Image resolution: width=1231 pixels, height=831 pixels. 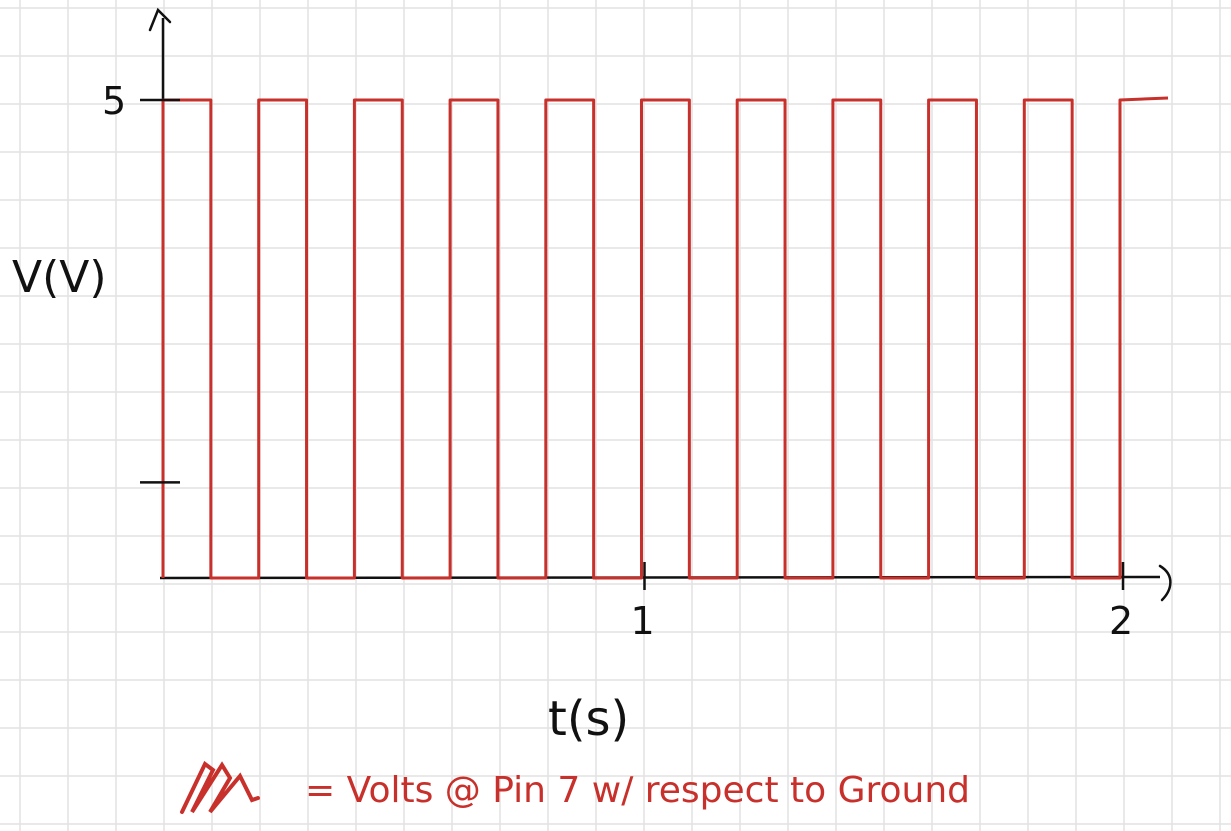 I want to click on y-tick-label: 5, so click(x=114, y=101).